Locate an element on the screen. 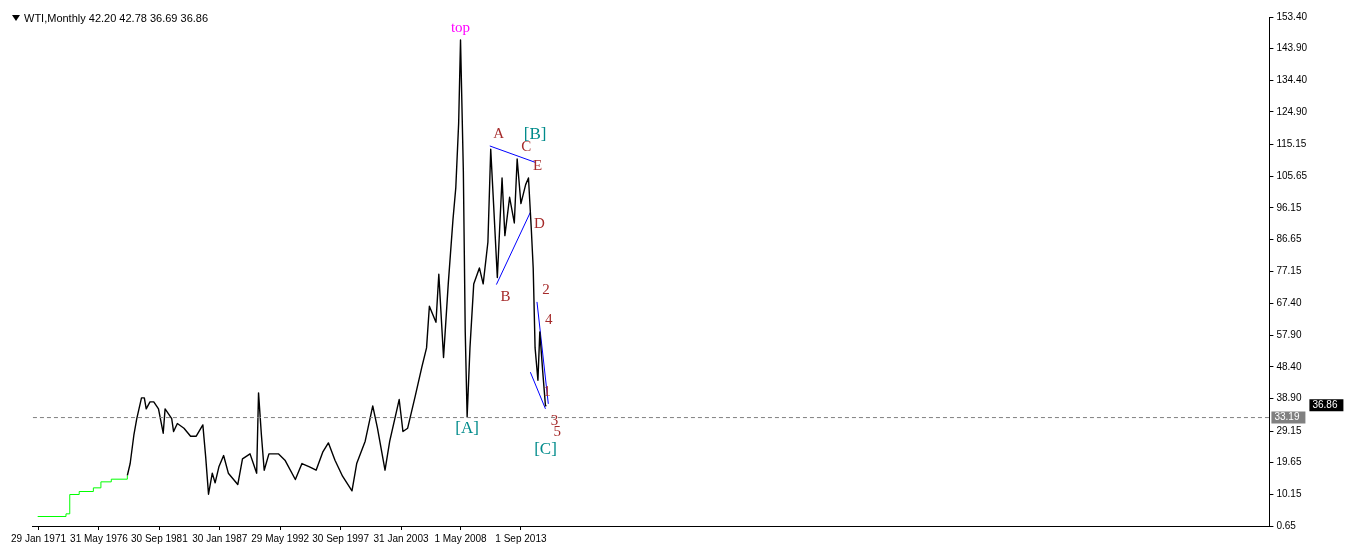 The width and height of the screenshot is (1358, 556). y-tick-label: 10.15 is located at coordinates (1289, 494).